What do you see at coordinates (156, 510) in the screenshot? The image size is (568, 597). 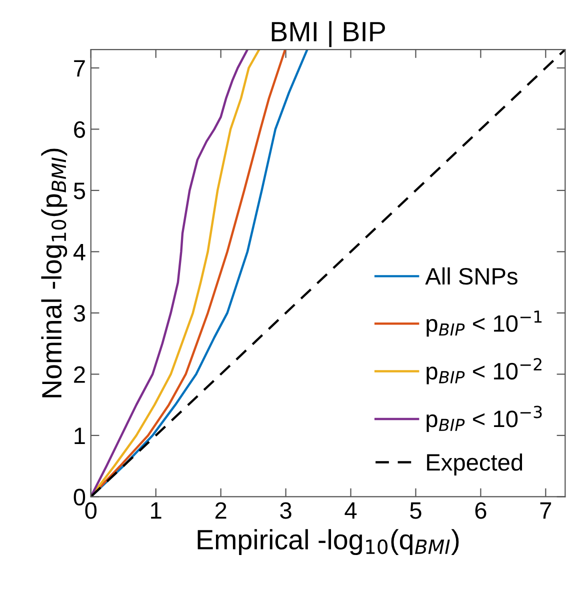 I see `x-tick-label: 1` at bounding box center [156, 510].